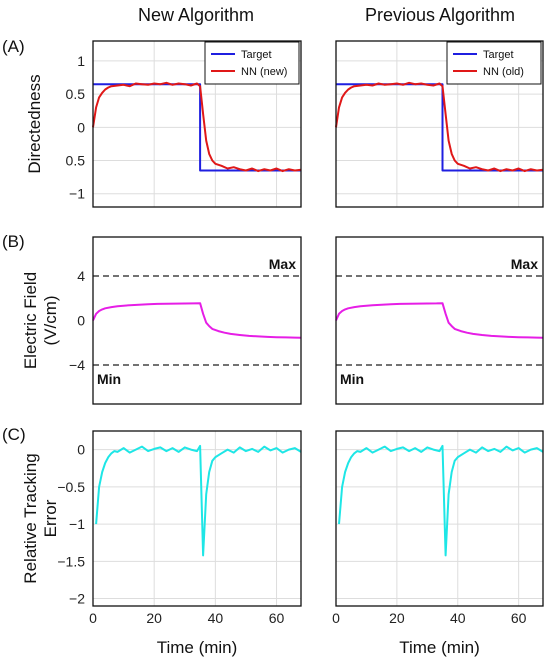  I want to click on panel-label-b: (B), so click(13, 241).